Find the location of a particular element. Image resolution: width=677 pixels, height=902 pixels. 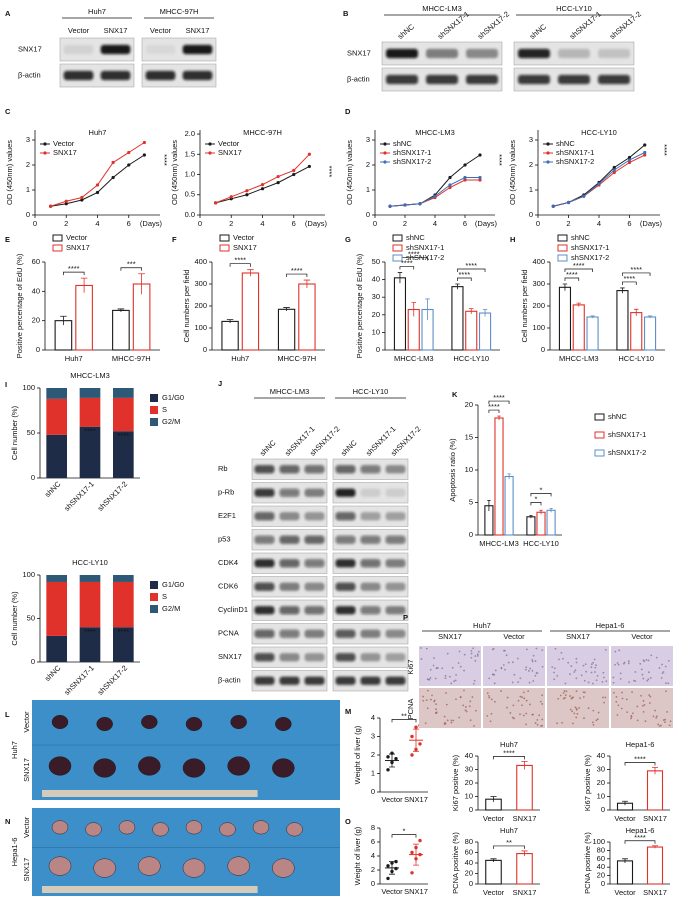

y-tick-label: 20 is located at coordinates (469, 872).